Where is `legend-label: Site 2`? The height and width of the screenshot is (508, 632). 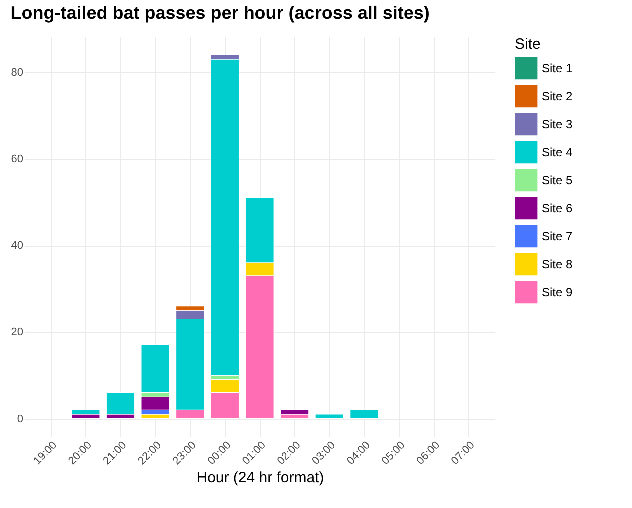 legend-label: Site 2 is located at coordinates (558, 97).